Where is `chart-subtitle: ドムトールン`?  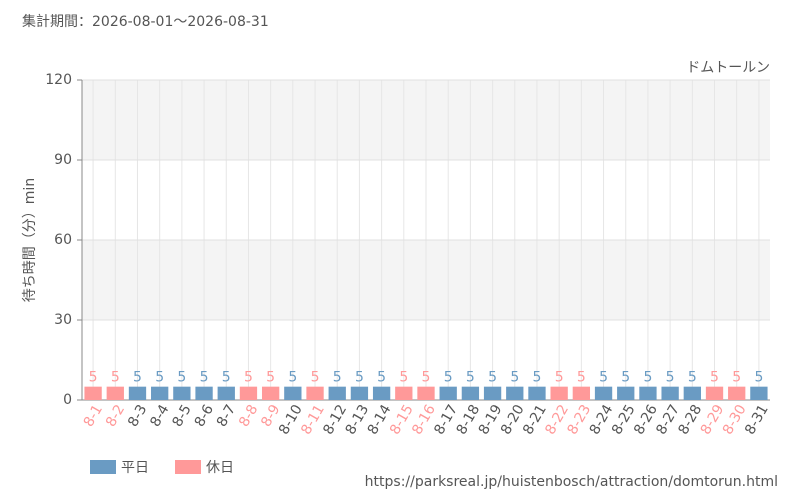 chart-subtitle: ドムトールン is located at coordinates (728, 68).